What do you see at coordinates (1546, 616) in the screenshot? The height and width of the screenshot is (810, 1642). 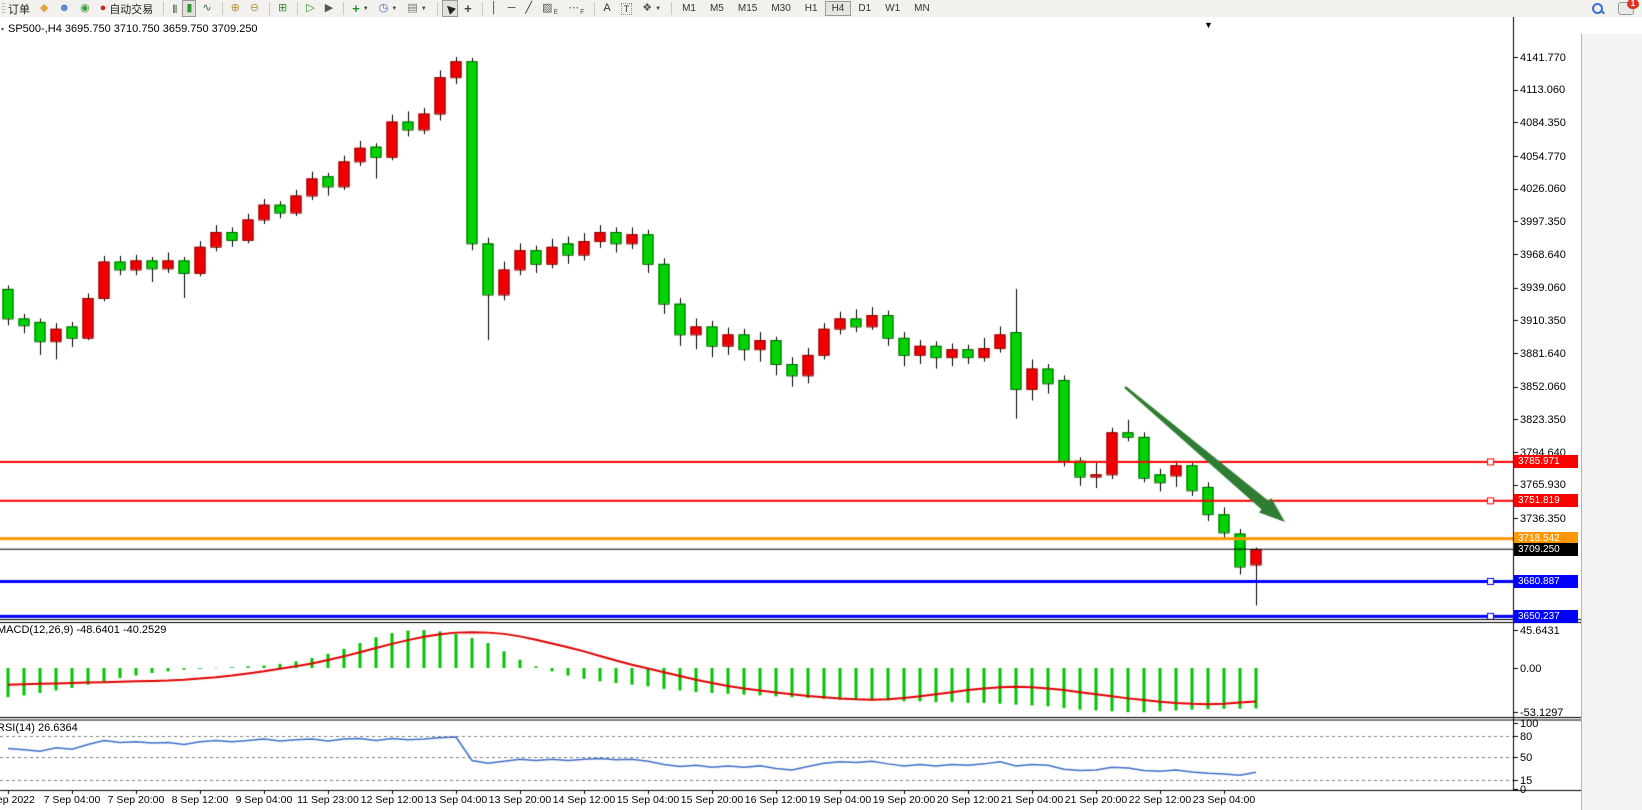 I see `price-line-tag-3650.237: 3650.237` at bounding box center [1546, 616].